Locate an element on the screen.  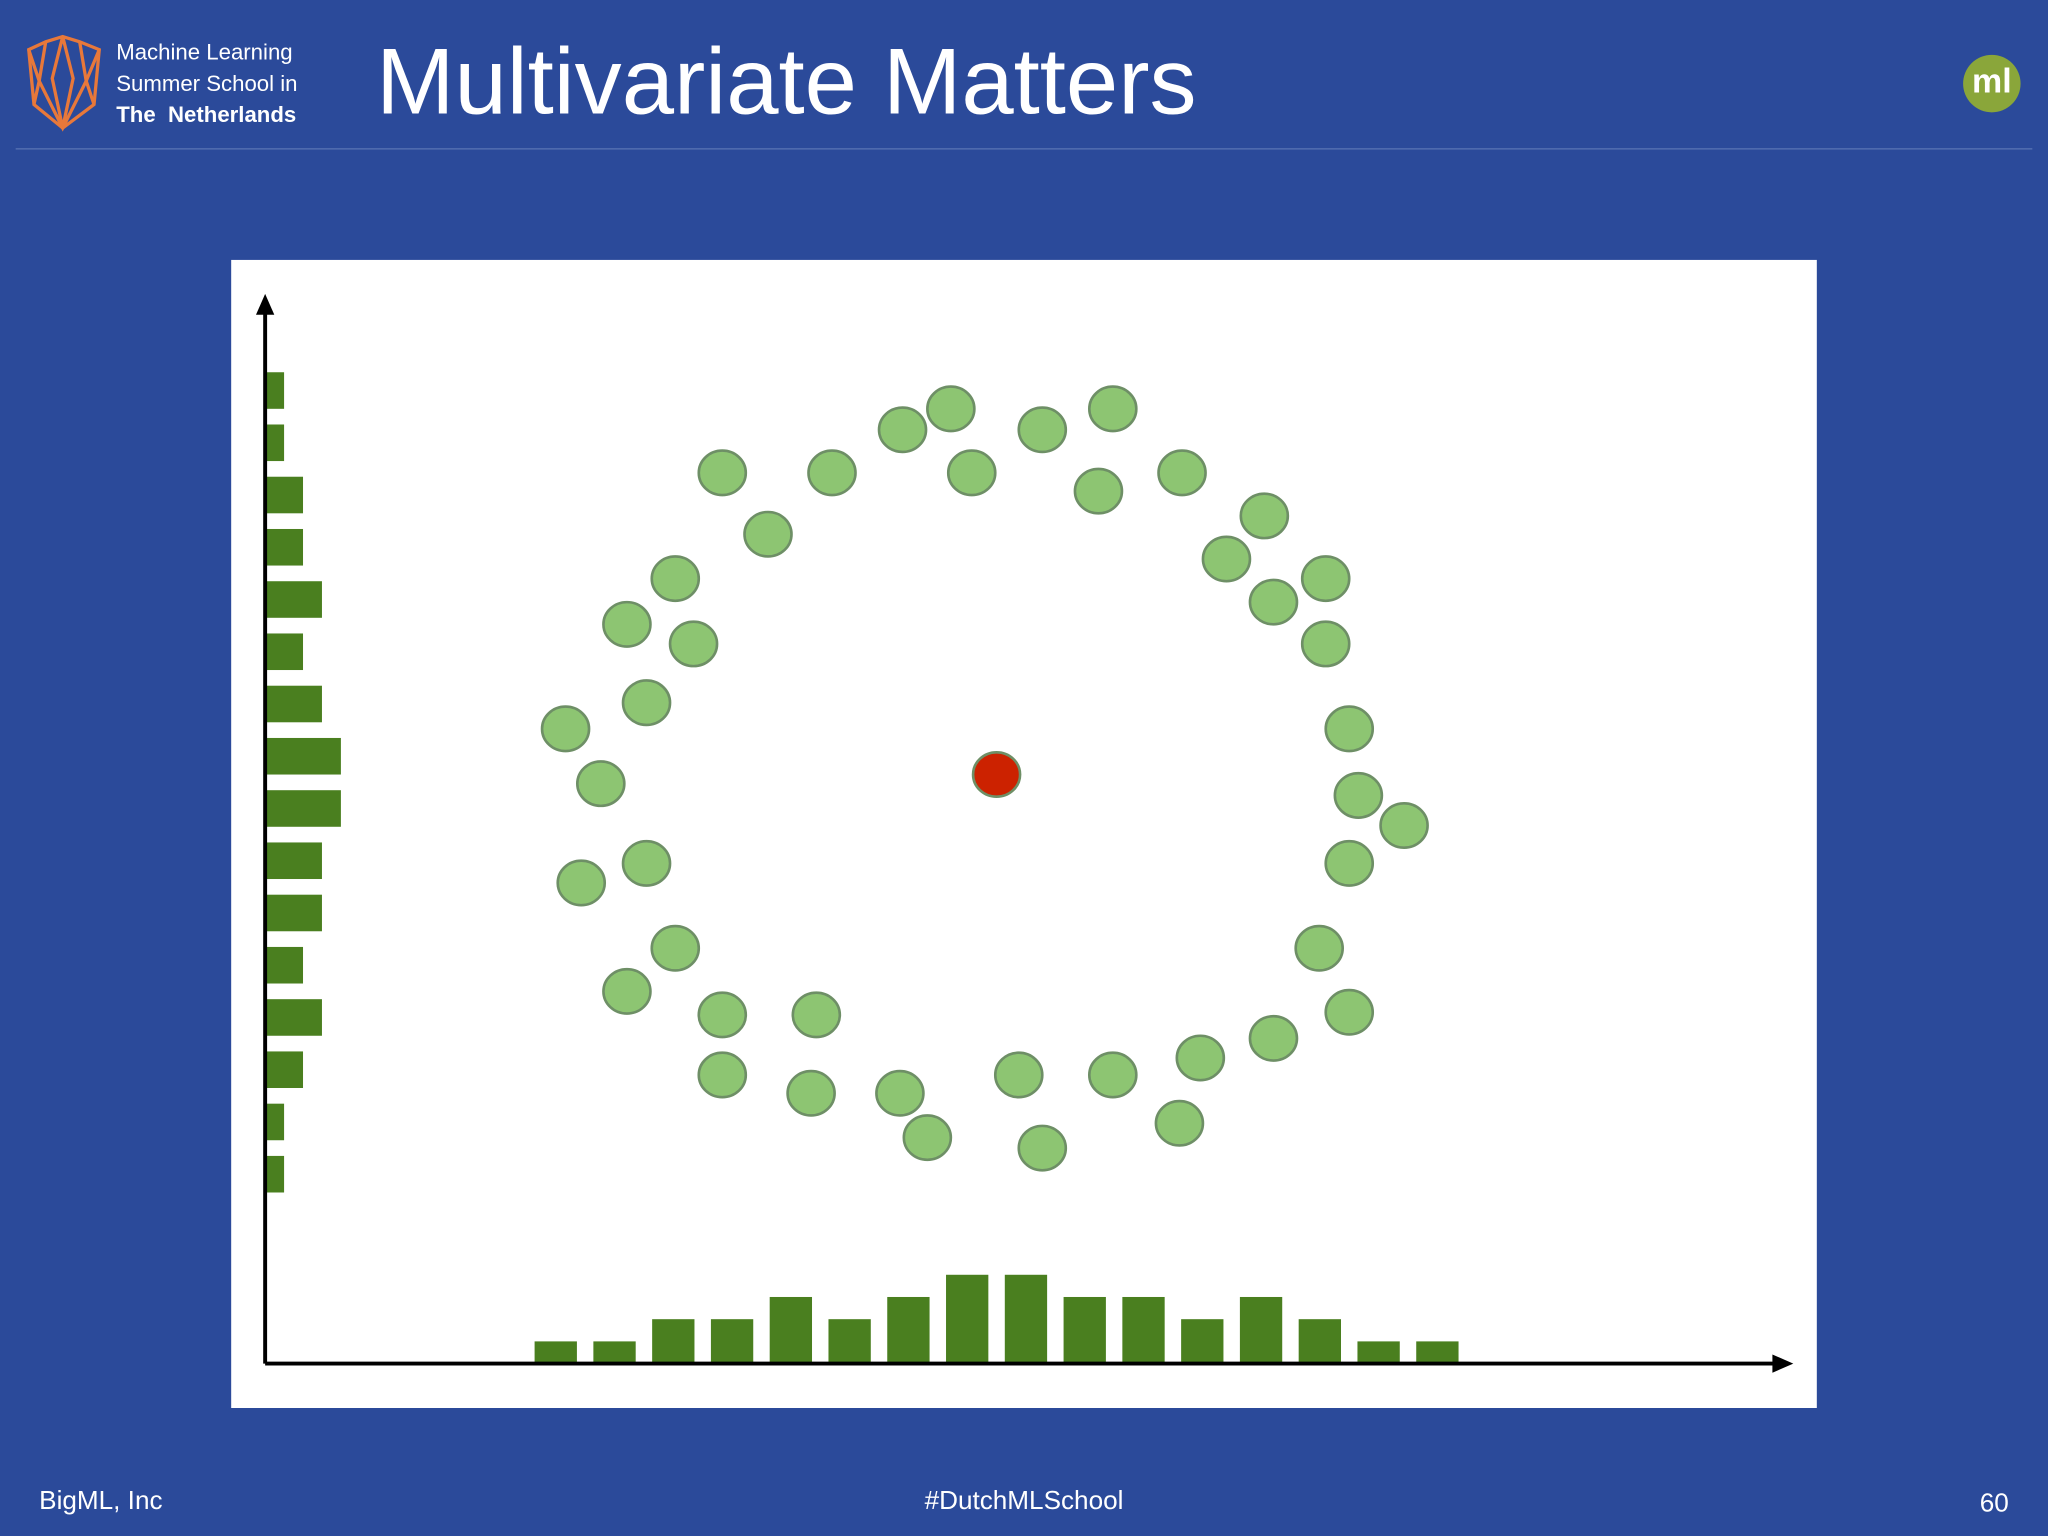
badge-text: ml is located at coordinates (1992, 82).